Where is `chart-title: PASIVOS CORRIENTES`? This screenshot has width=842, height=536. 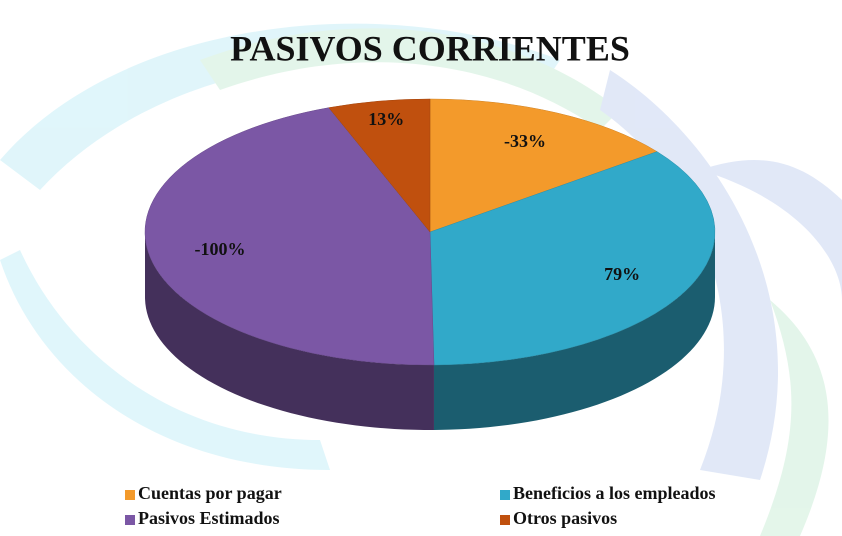 chart-title: PASIVOS CORRIENTES is located at coordinates (430, 48).